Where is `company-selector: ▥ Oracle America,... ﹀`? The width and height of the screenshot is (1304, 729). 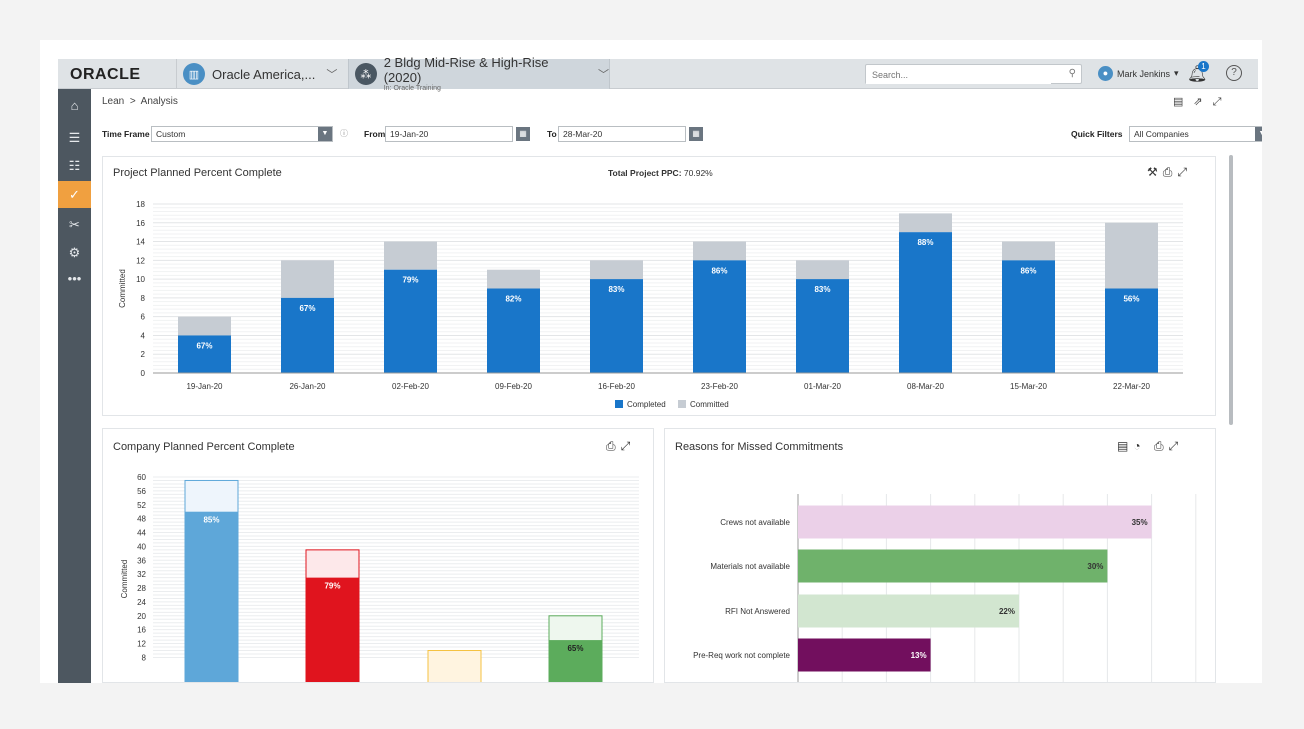 company-selector: ▥ Oracle America,... ﹀ is located at coordinates (262, 74).